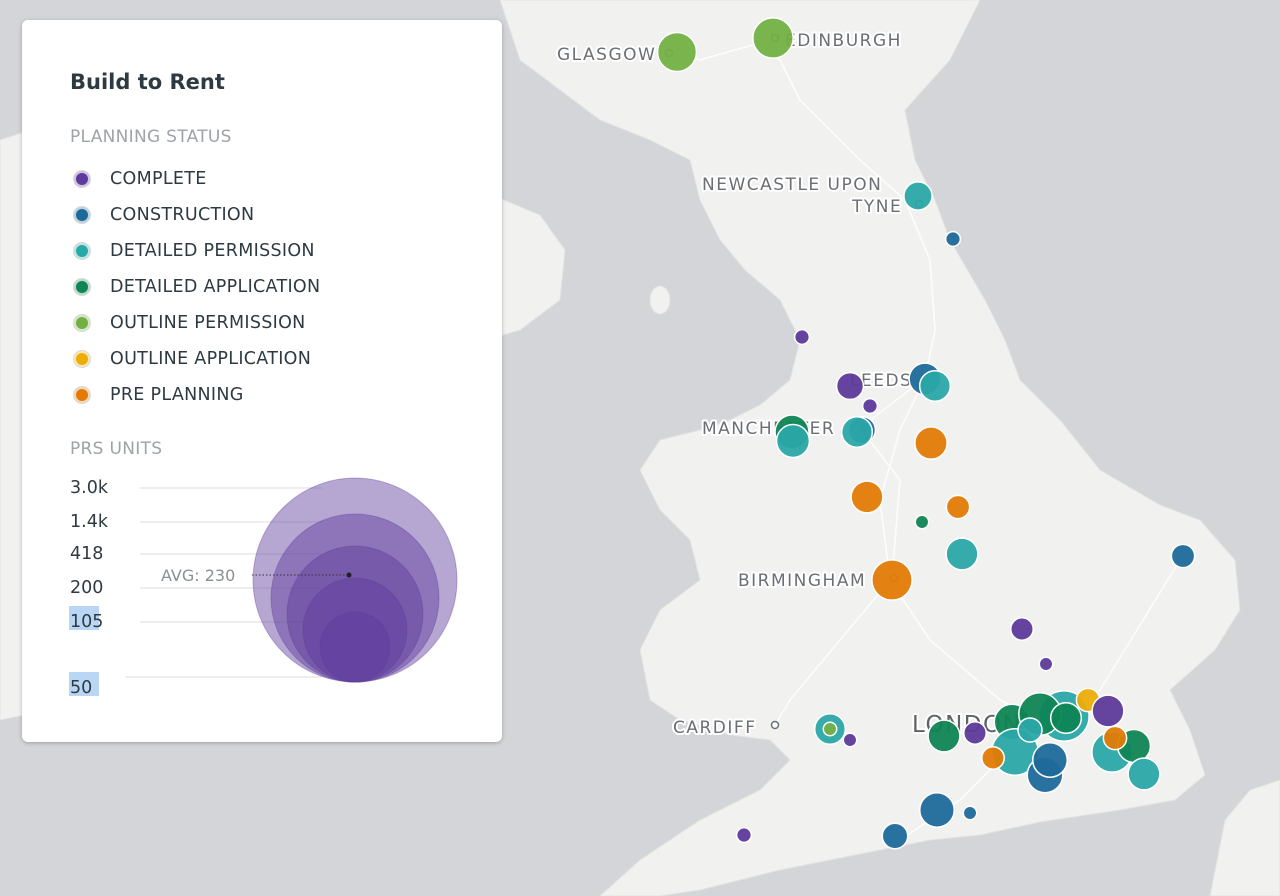  I want to click on legend-item-outline-permission: OUTLINE PERMISSION, so click(195, 323).